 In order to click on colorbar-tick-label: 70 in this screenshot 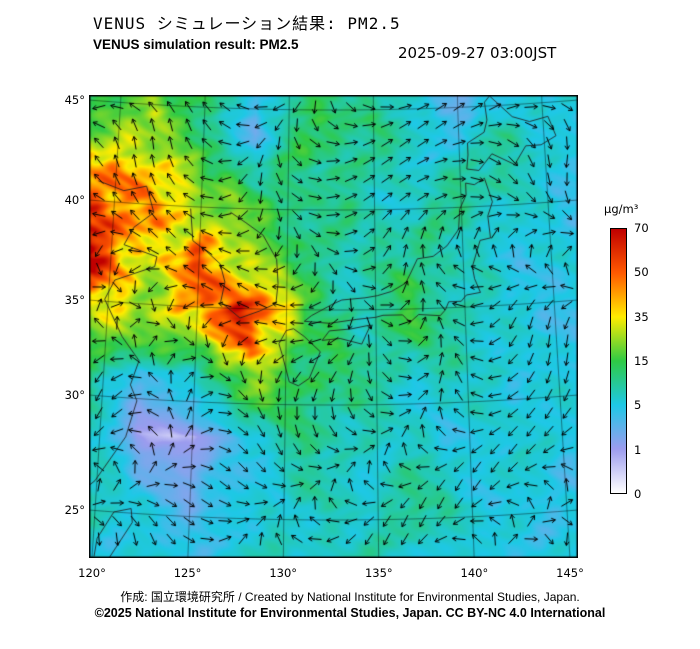, I will do `click(641, 228)`.